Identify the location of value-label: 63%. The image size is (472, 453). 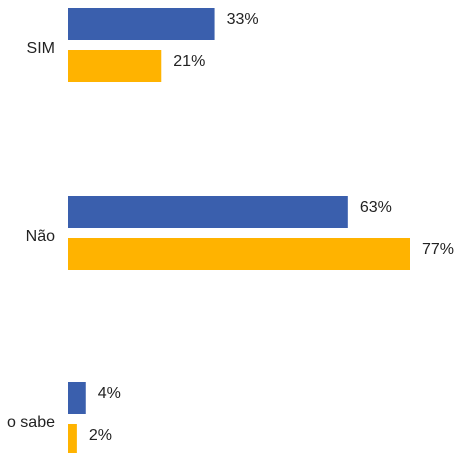
(376, 207).